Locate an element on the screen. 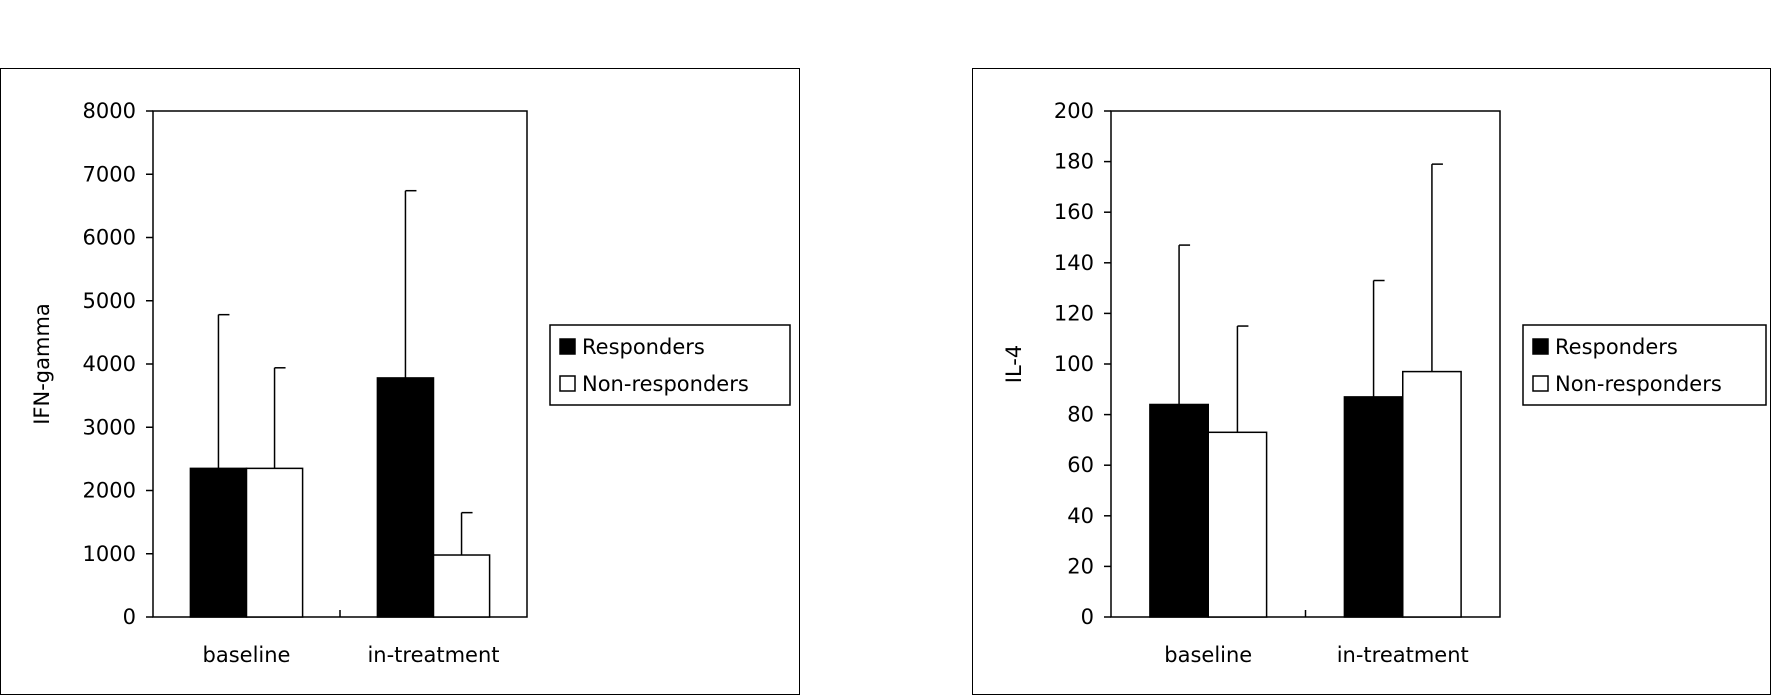 This screenshot has width=1772, height=697. y-tick-label: 160 is located at coordinates (1074, 212).